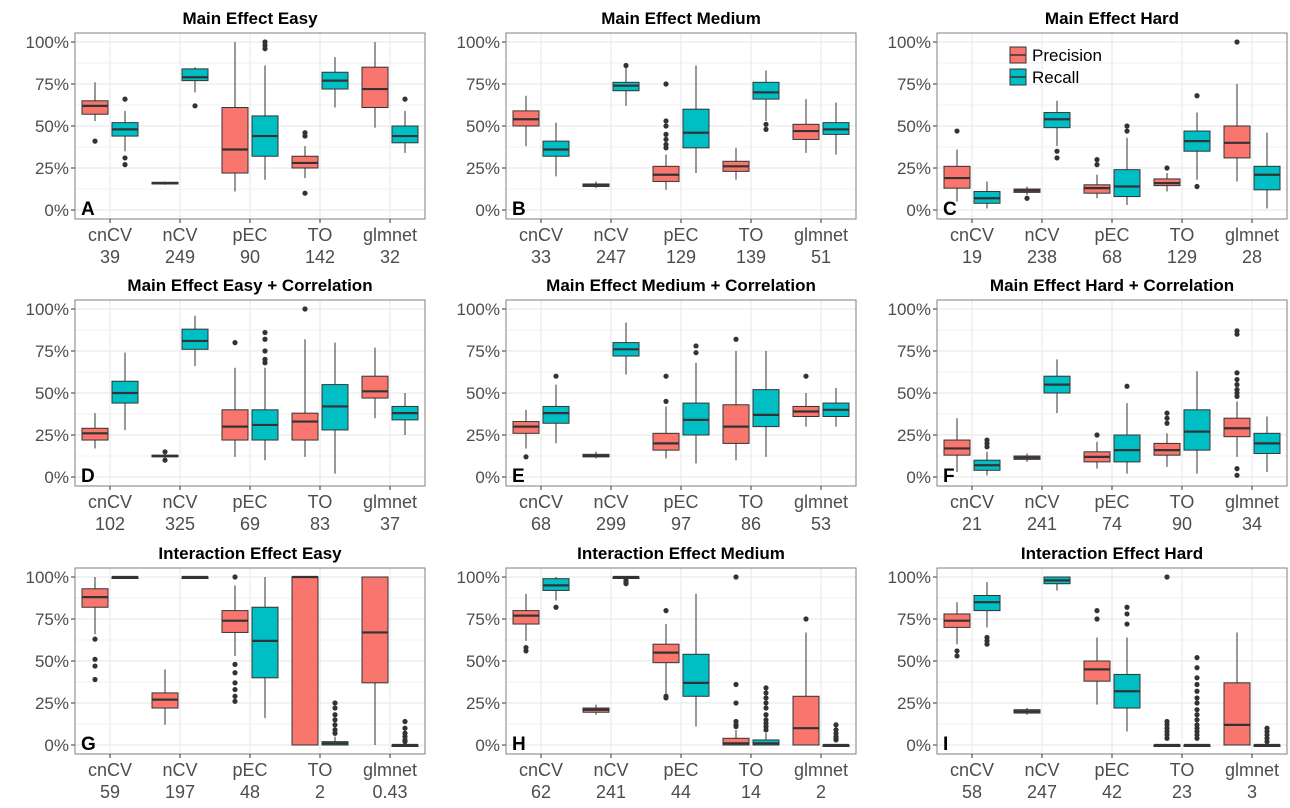 The image size is (1290, 808). What do you see at coordinates (1111, 502) in the screenshot?
I see `x-category-label: pEC` at bounding box center [1111, 502].